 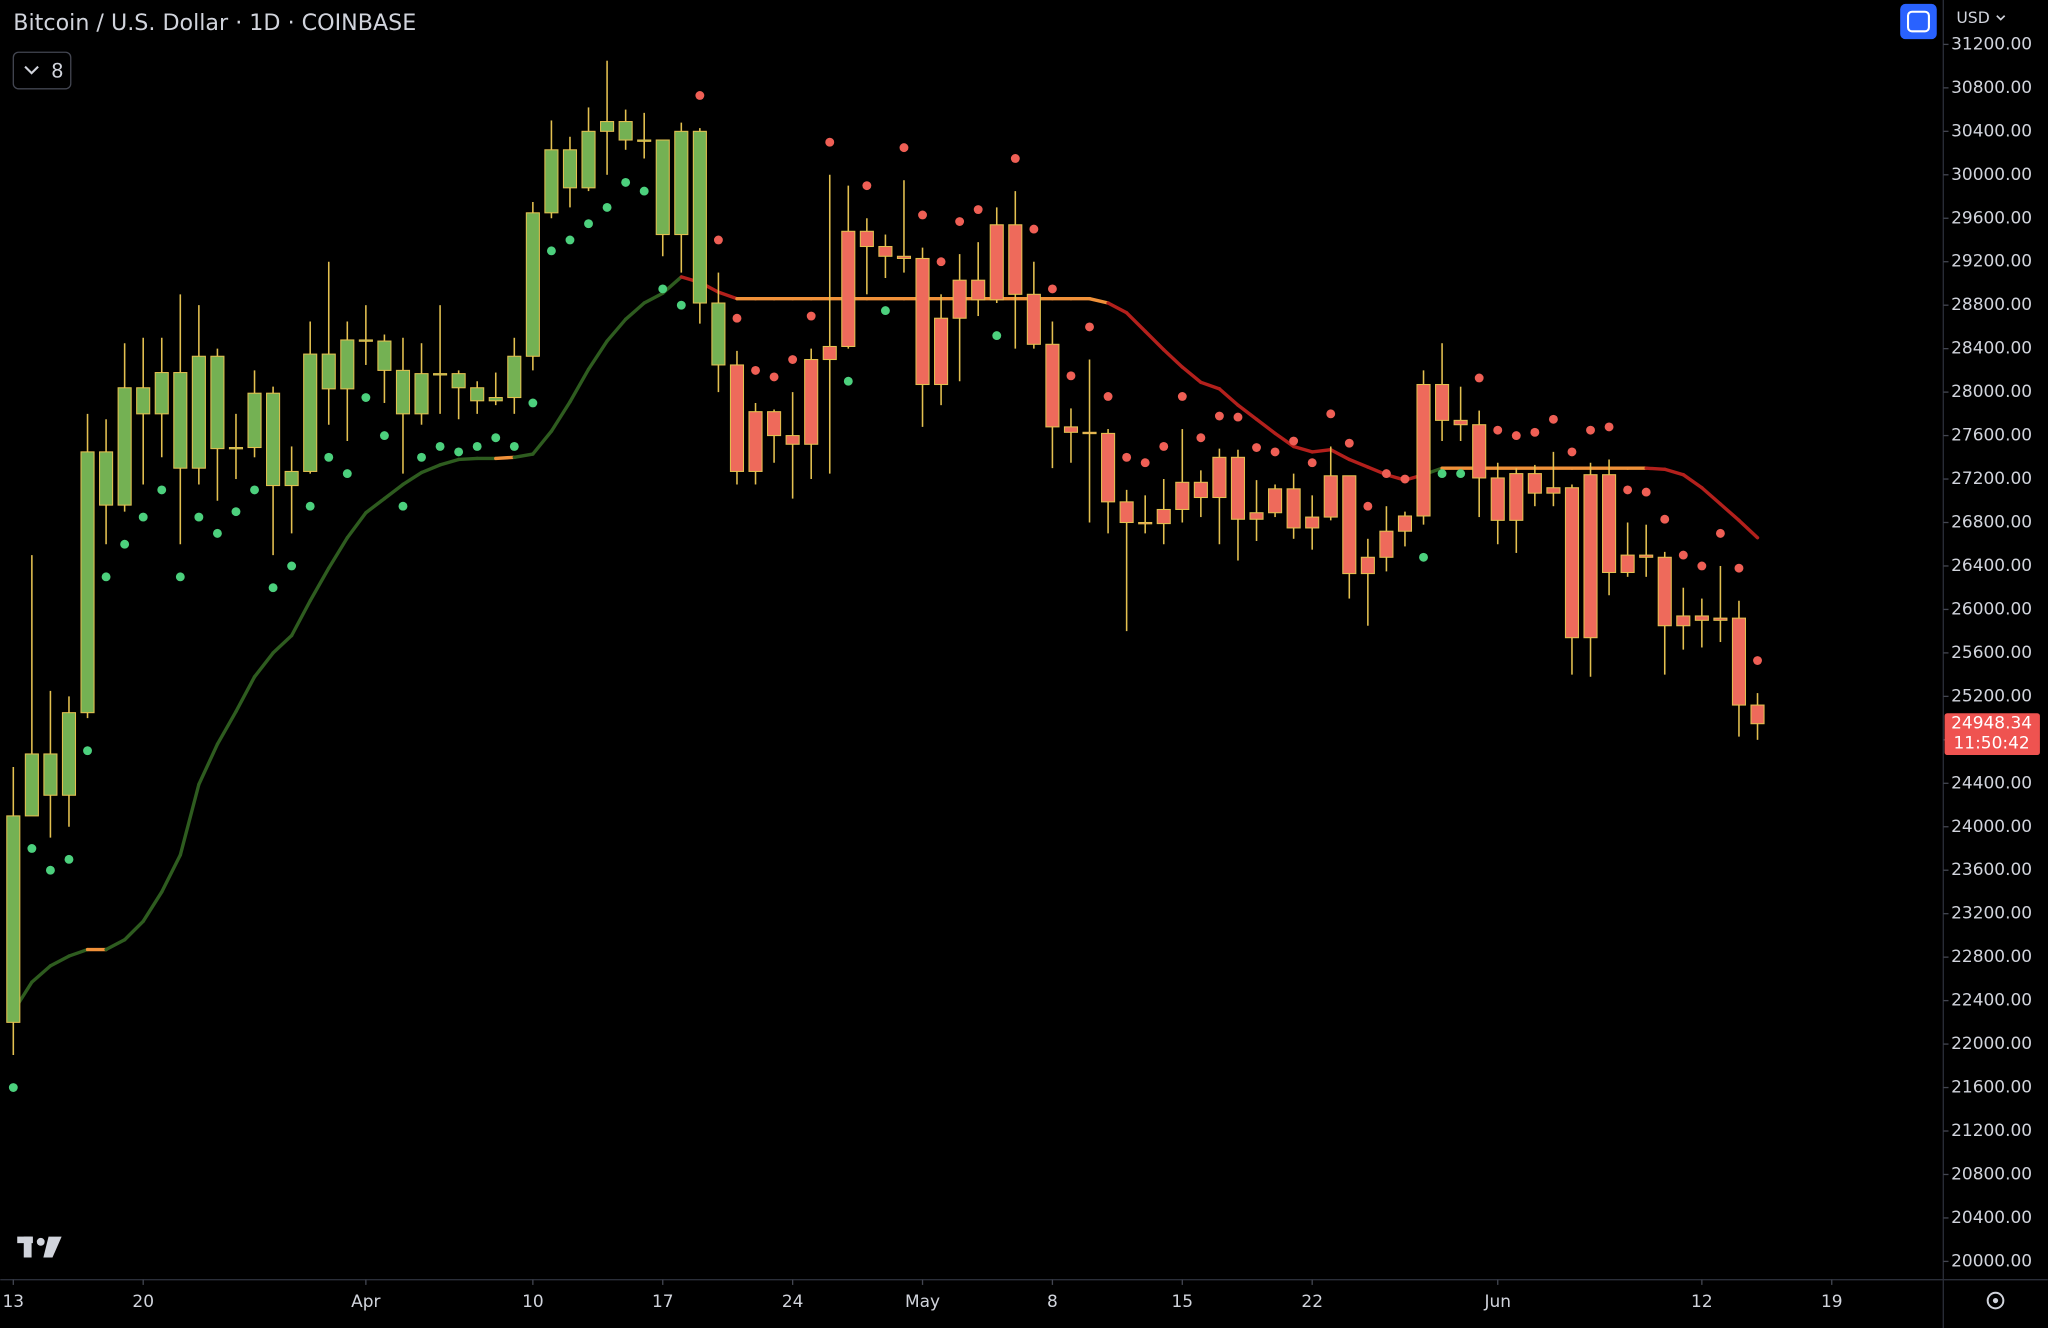 I want to click on fullscreen-button, so click(x=1918, y=21).